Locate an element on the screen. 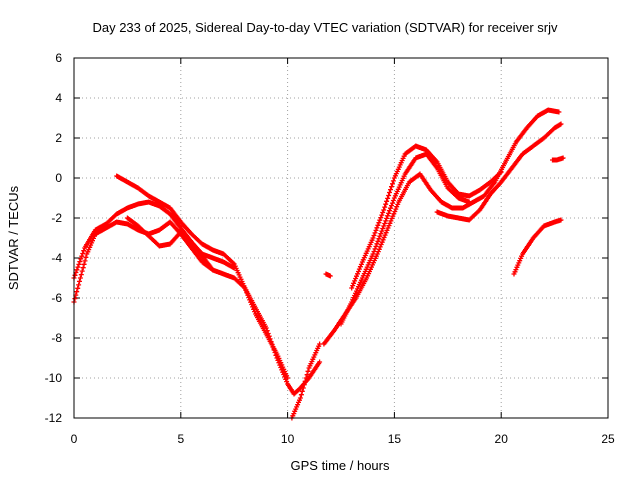  x-tick-label: 20 is located at coordinates (502, 439).